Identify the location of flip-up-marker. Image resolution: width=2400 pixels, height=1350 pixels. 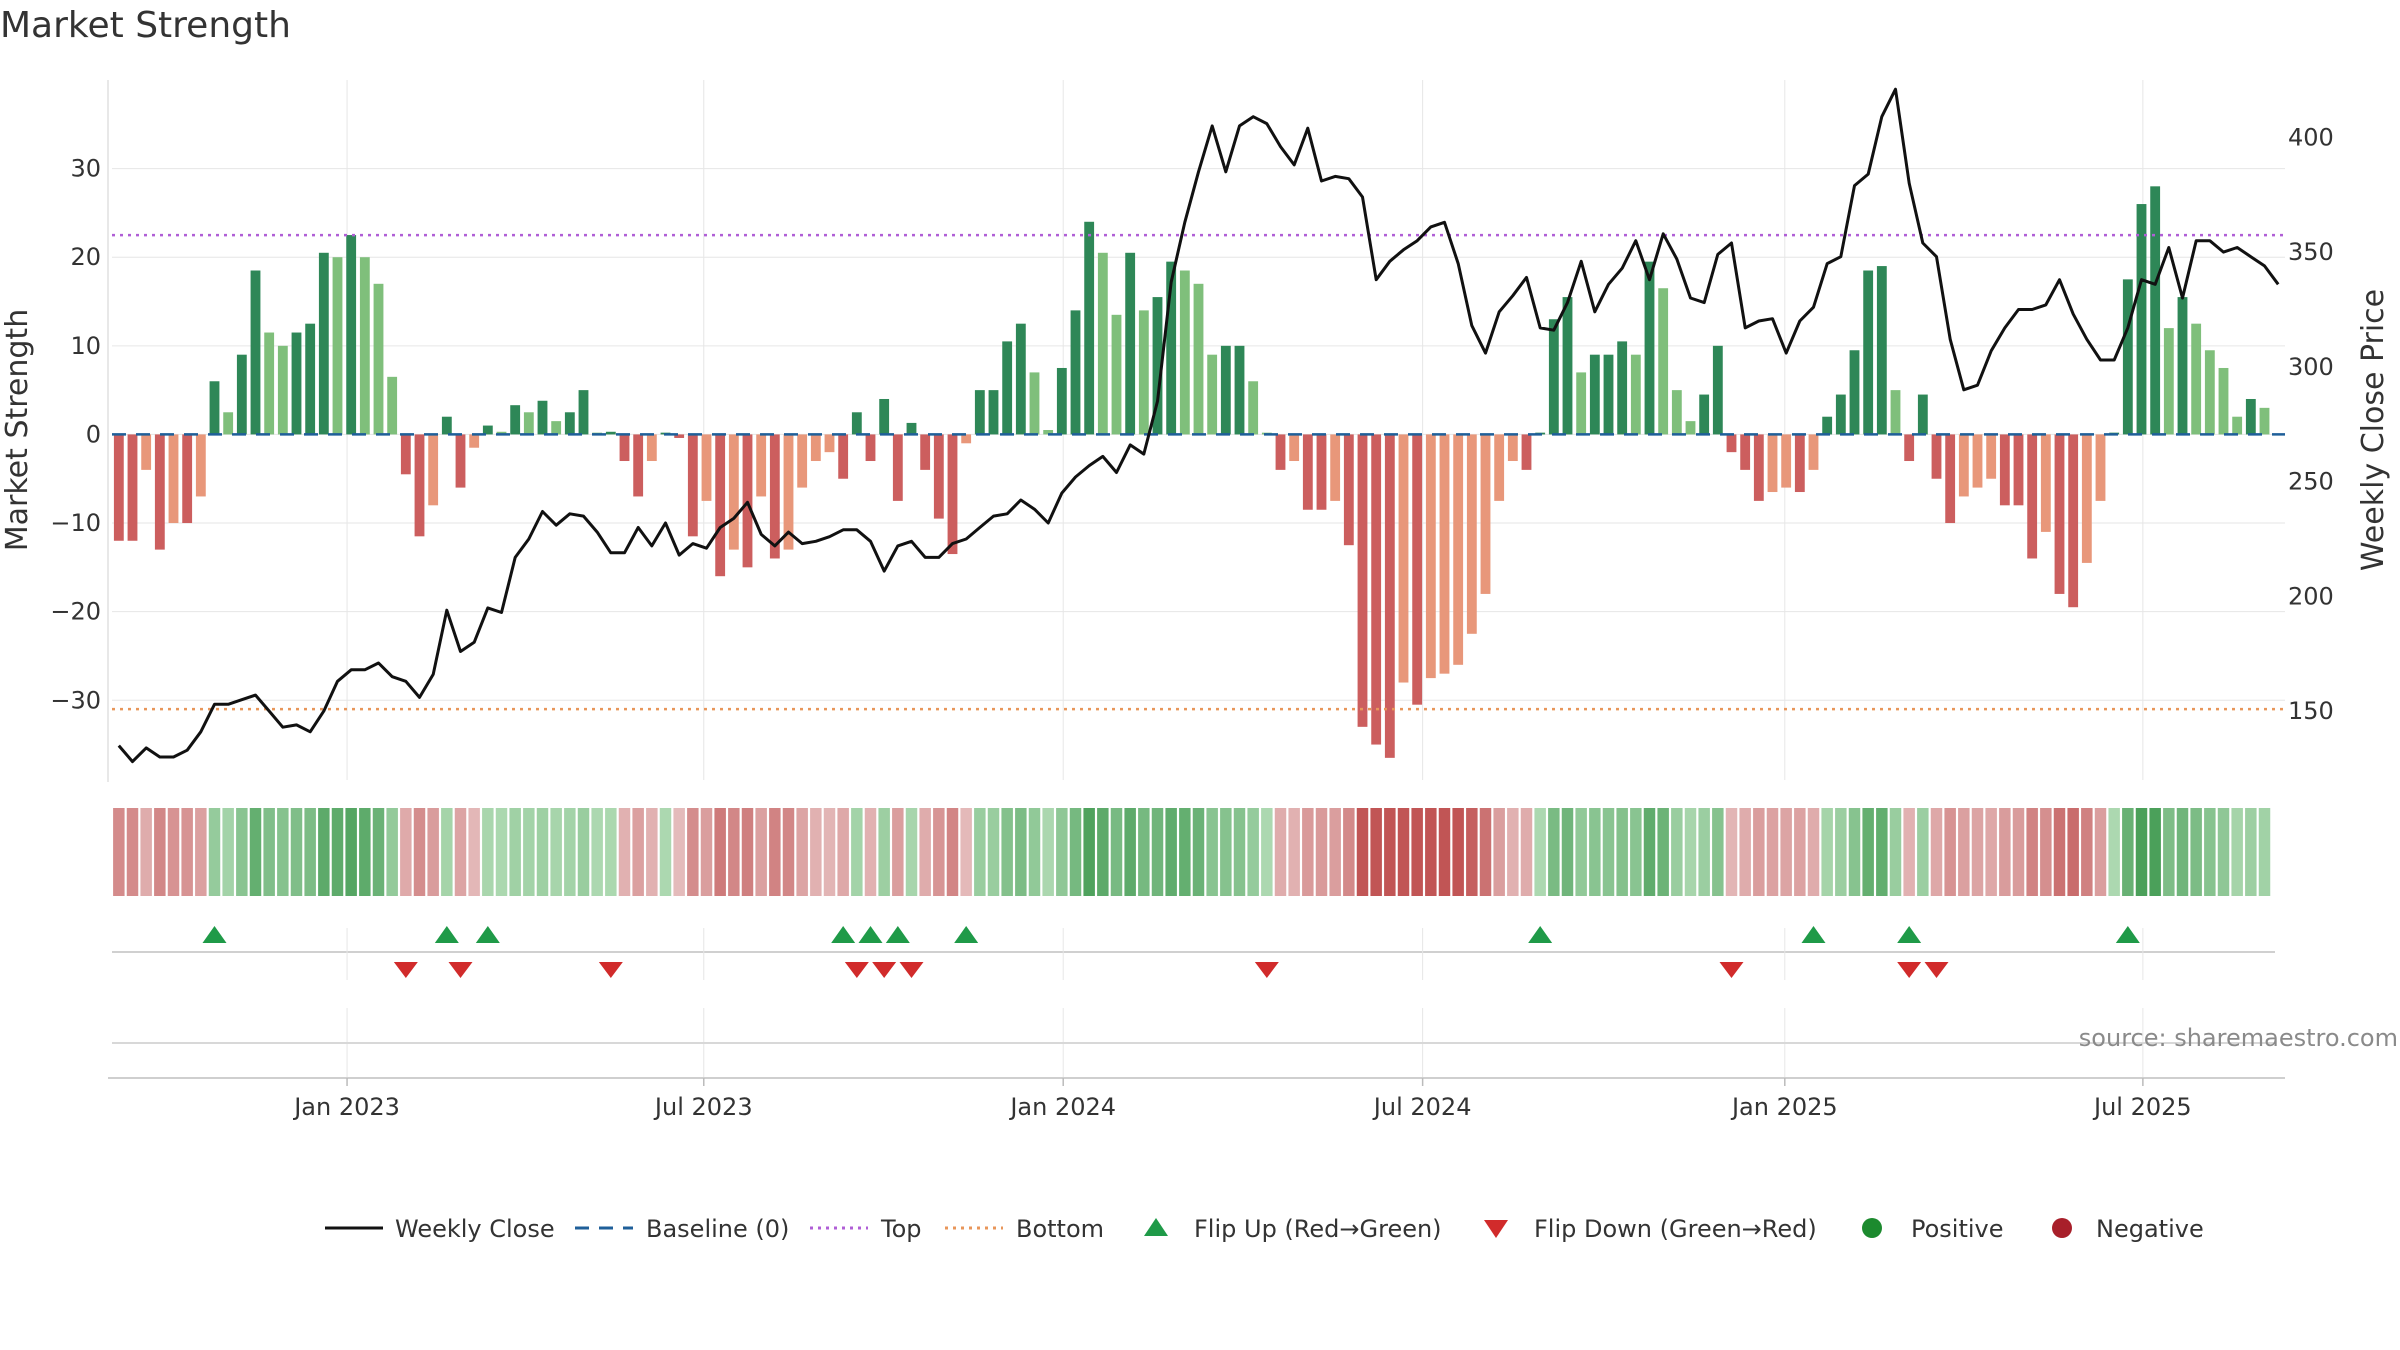
(2127, 934).